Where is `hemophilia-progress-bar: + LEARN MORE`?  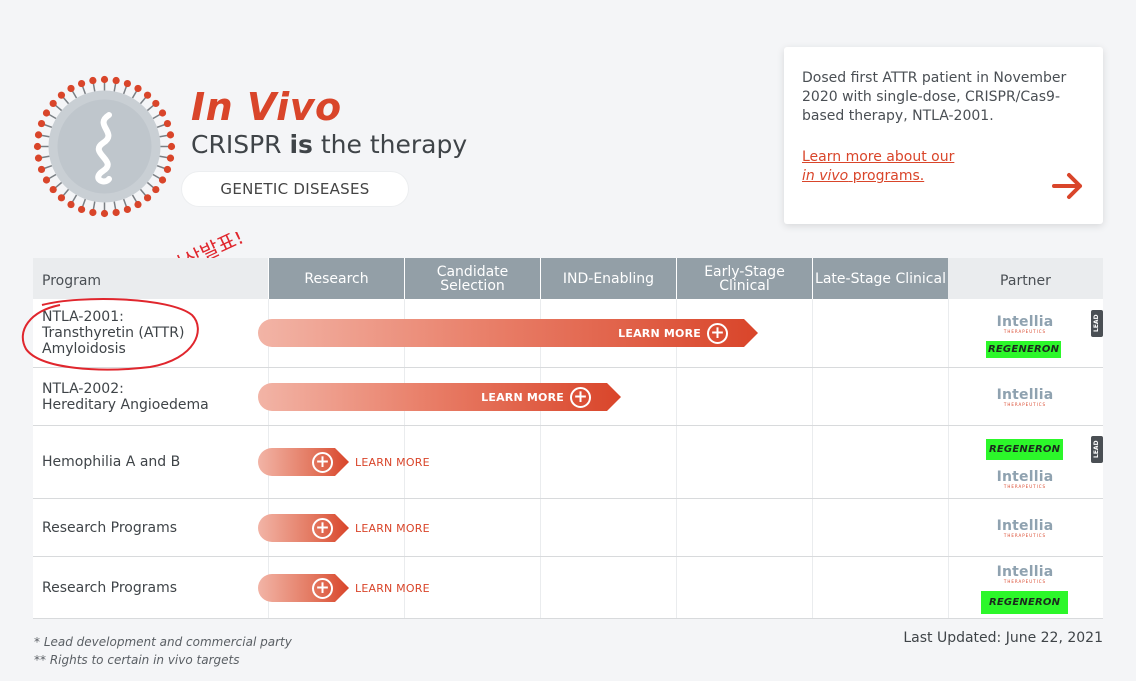 hemophilia-progress-bar: + LEARN MORE is located at coordinates (344, 462).